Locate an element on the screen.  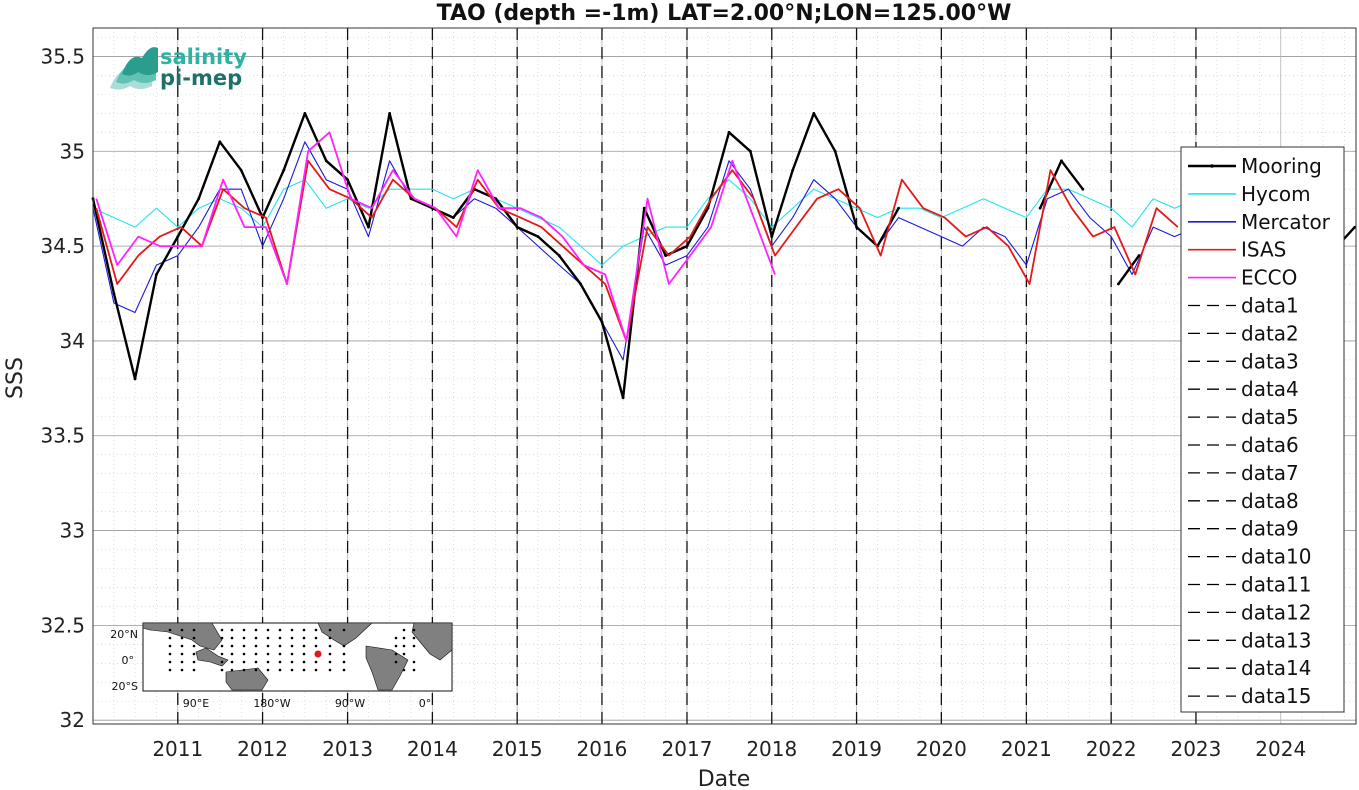
inset-lon-label-180w: 180°W is located at coordinates (271, 703).